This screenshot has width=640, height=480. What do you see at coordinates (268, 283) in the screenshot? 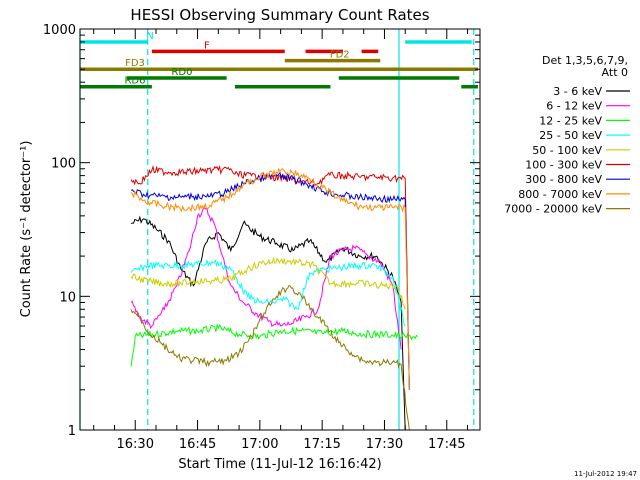
I see `series-line-50-100-kev` at bounding box center [268, 283].